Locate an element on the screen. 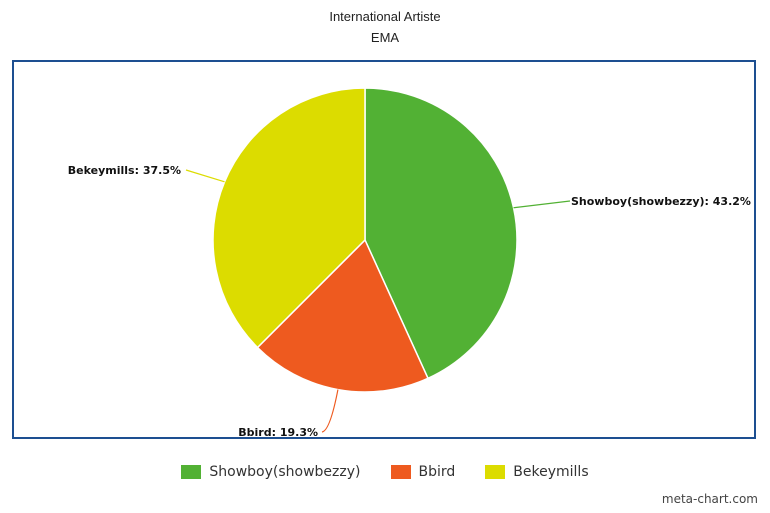 The width and height of the screenshot is (770, 513). data-label-showboy: Showboy(showbezzy): 43.2% is located at coordinates (661, 201).